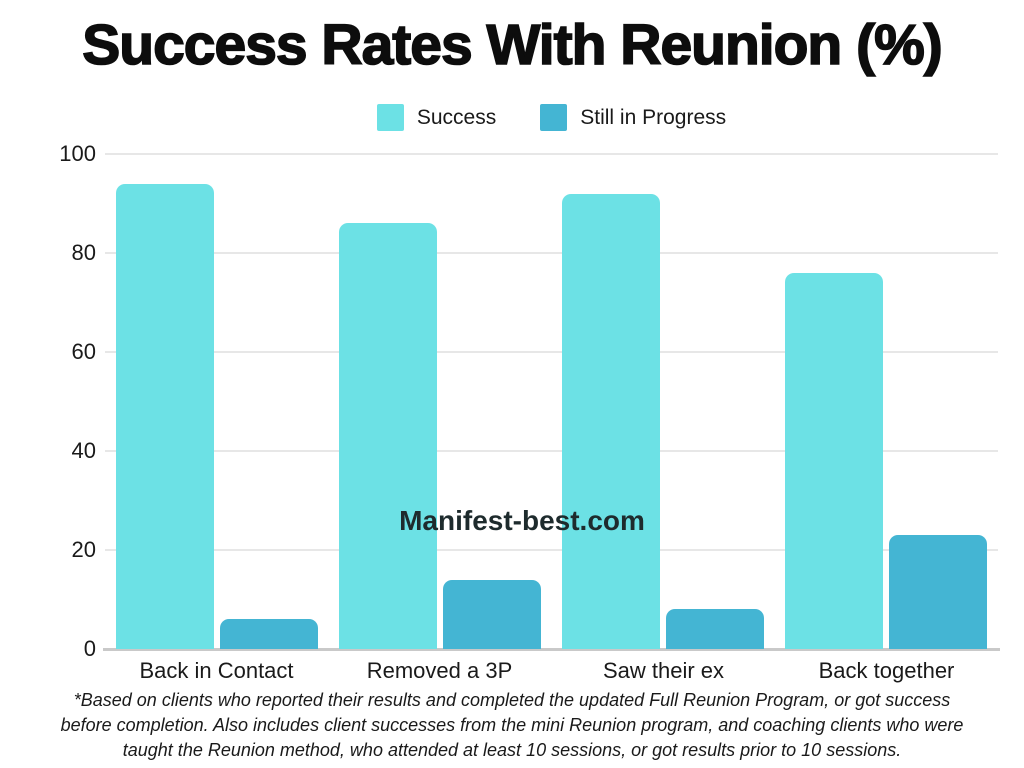 This screenshot has height=768, width=1024. What do you see at coordinates (456, 117) in the screenshot?
I see `legend-label-success: Success` at bounding box center [456, 117].